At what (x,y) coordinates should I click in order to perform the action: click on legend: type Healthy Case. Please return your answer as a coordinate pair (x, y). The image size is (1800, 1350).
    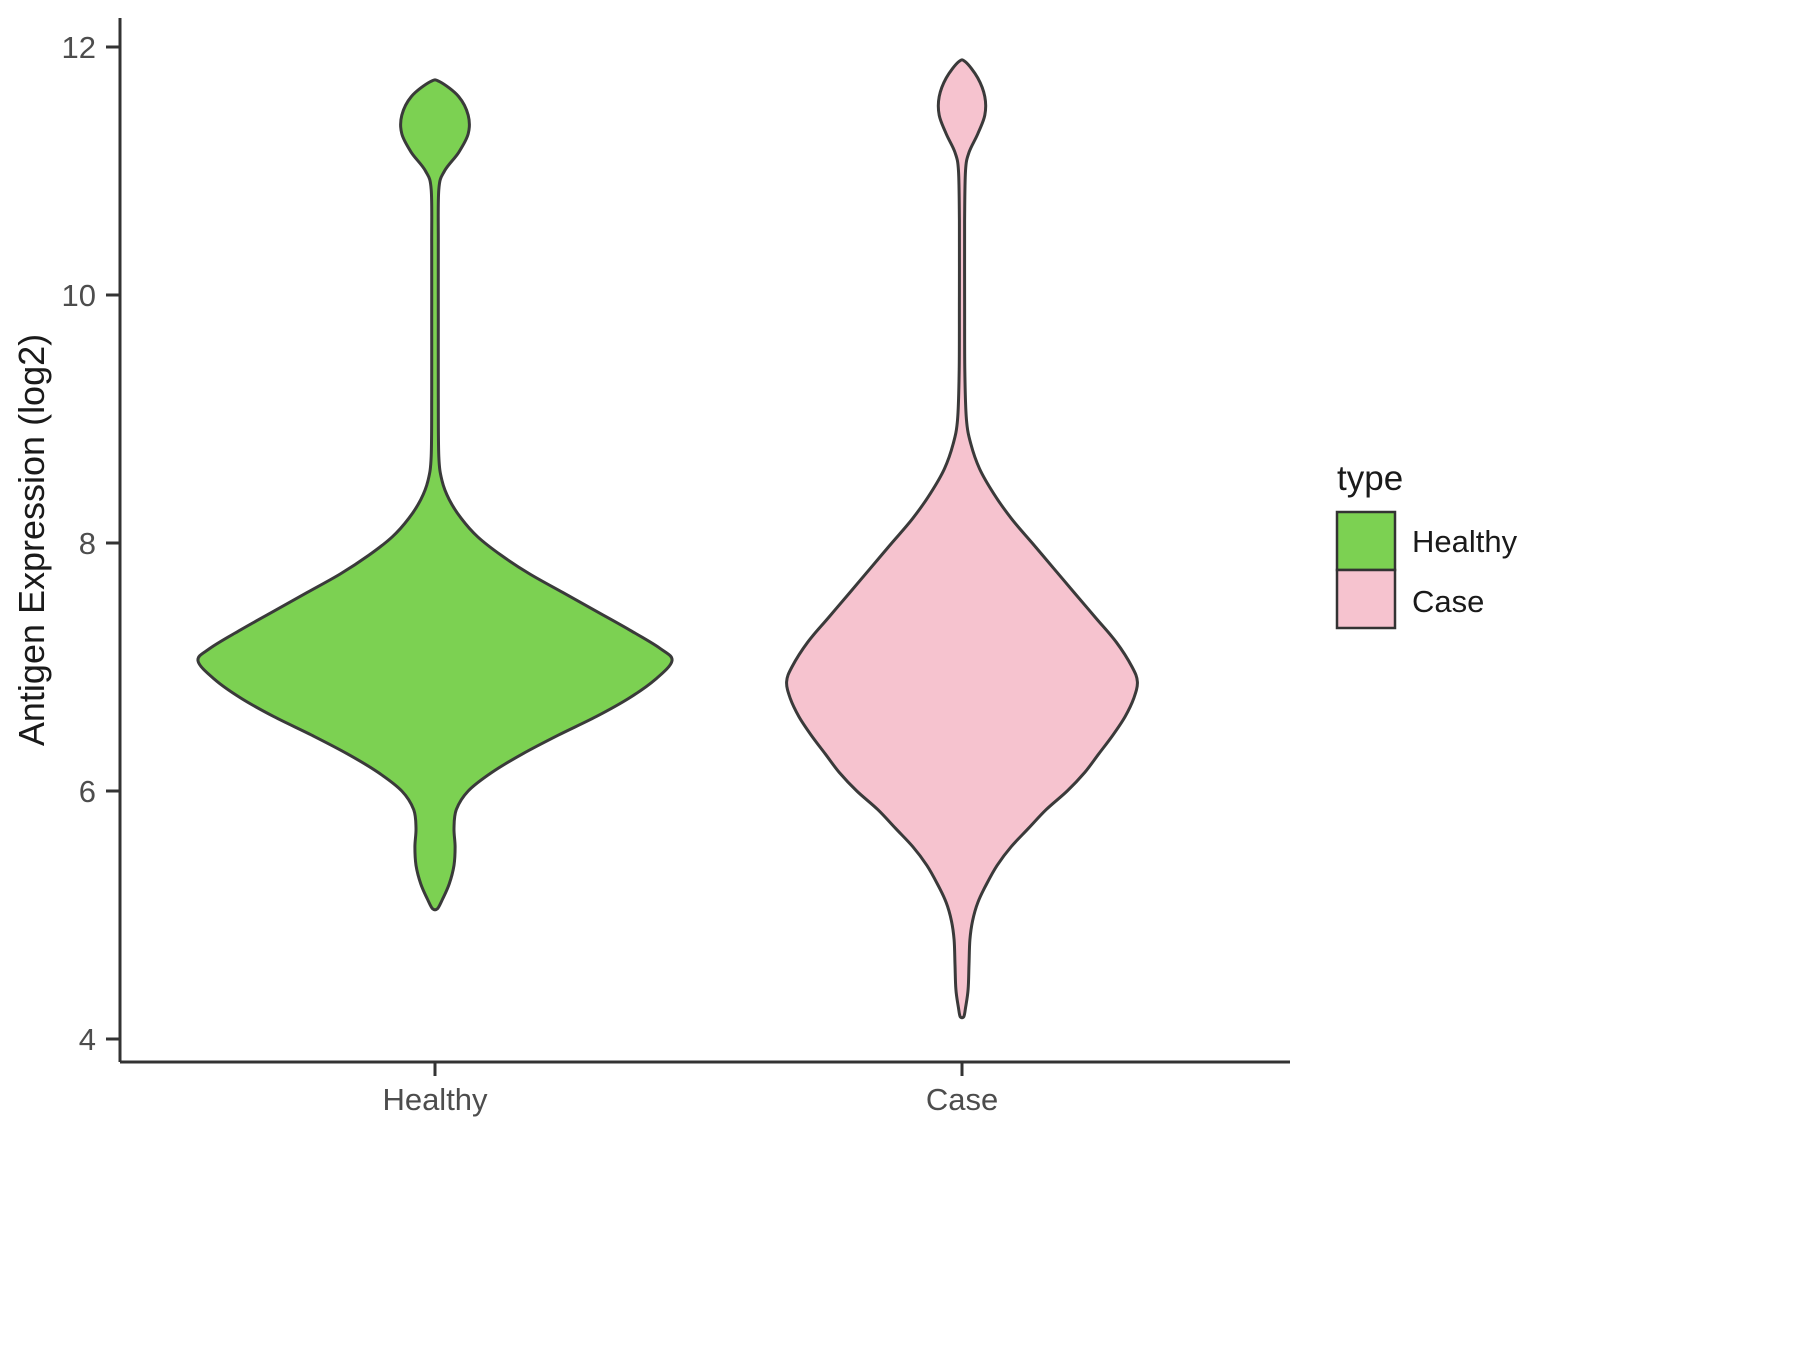
    Looking at the image, I should click on (1426, 544).